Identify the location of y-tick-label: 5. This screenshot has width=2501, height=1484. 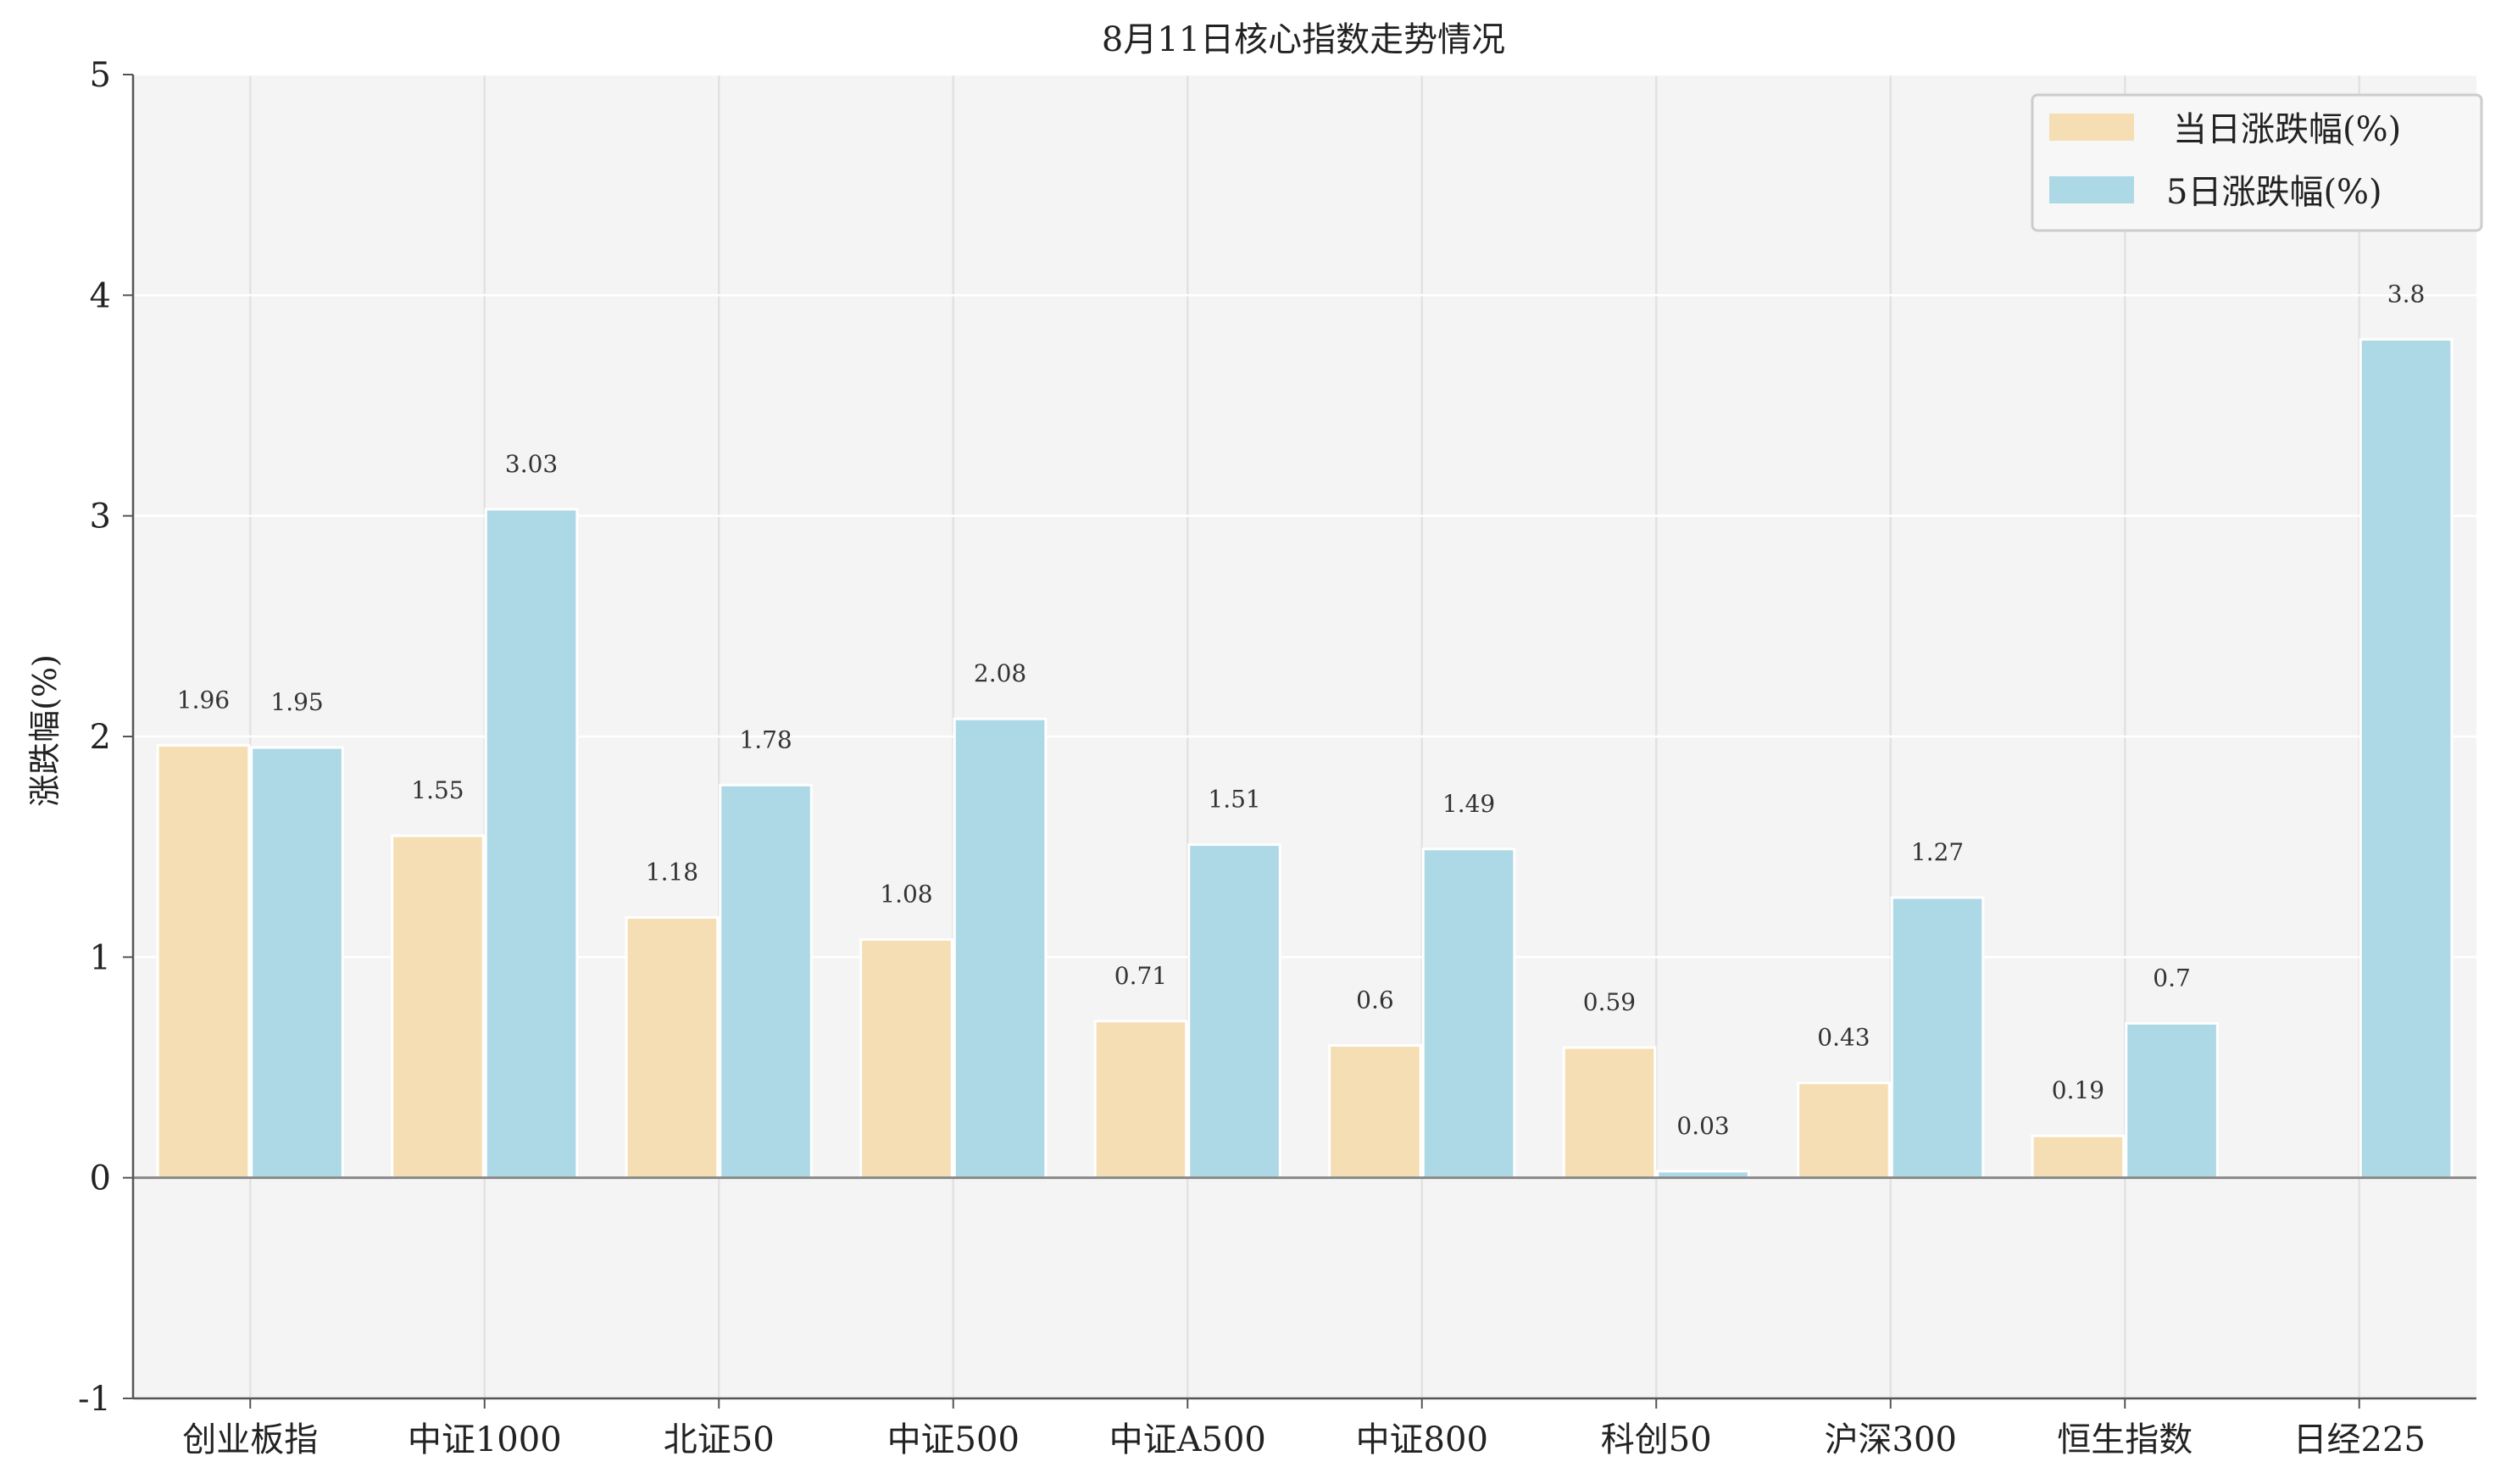
(100, 76).